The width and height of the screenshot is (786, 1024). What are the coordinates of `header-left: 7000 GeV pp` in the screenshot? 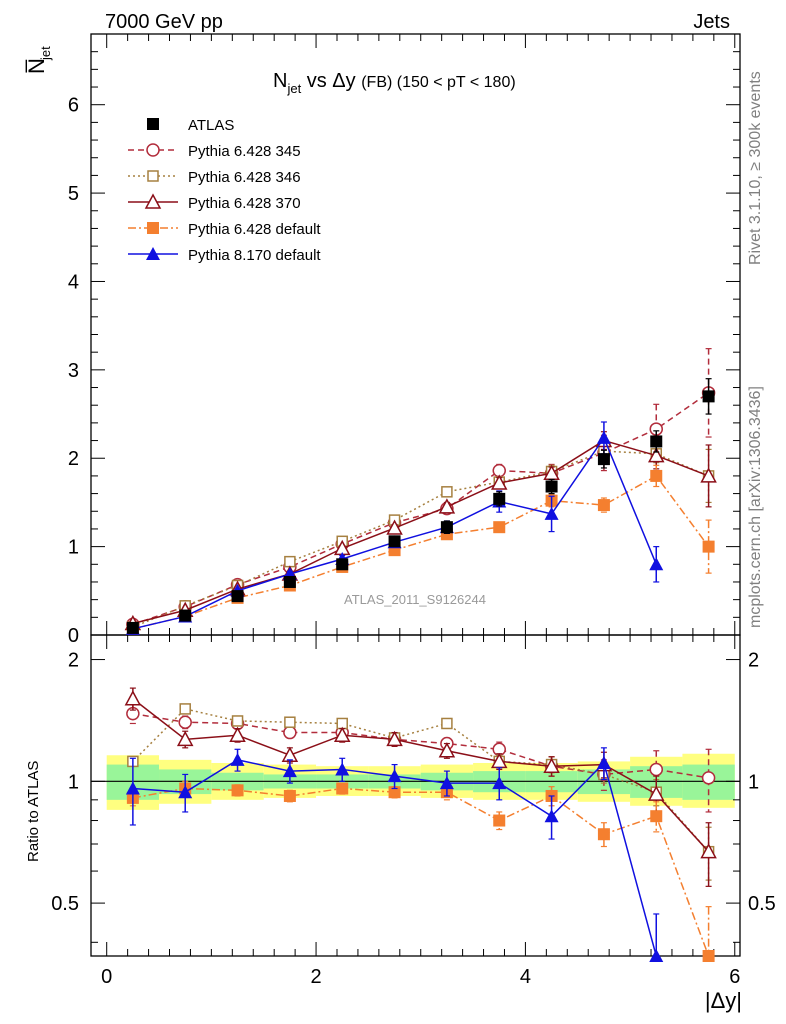 It's located at (164, 22).